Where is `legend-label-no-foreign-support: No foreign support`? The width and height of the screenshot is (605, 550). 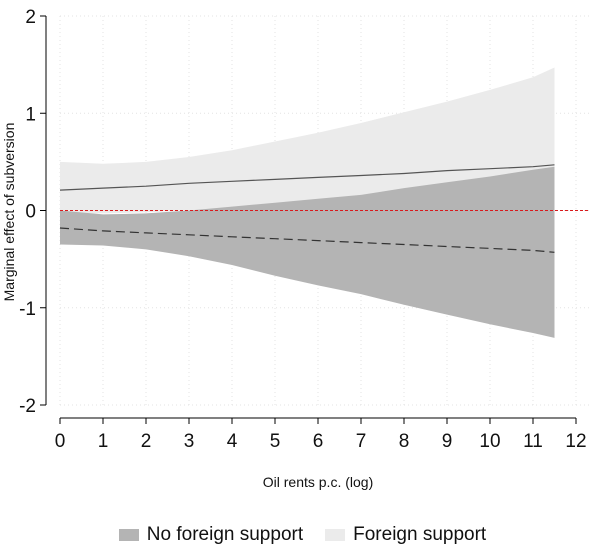 legend-label-no-foreign-support: No foreign support is located at coordinates (225, 534).